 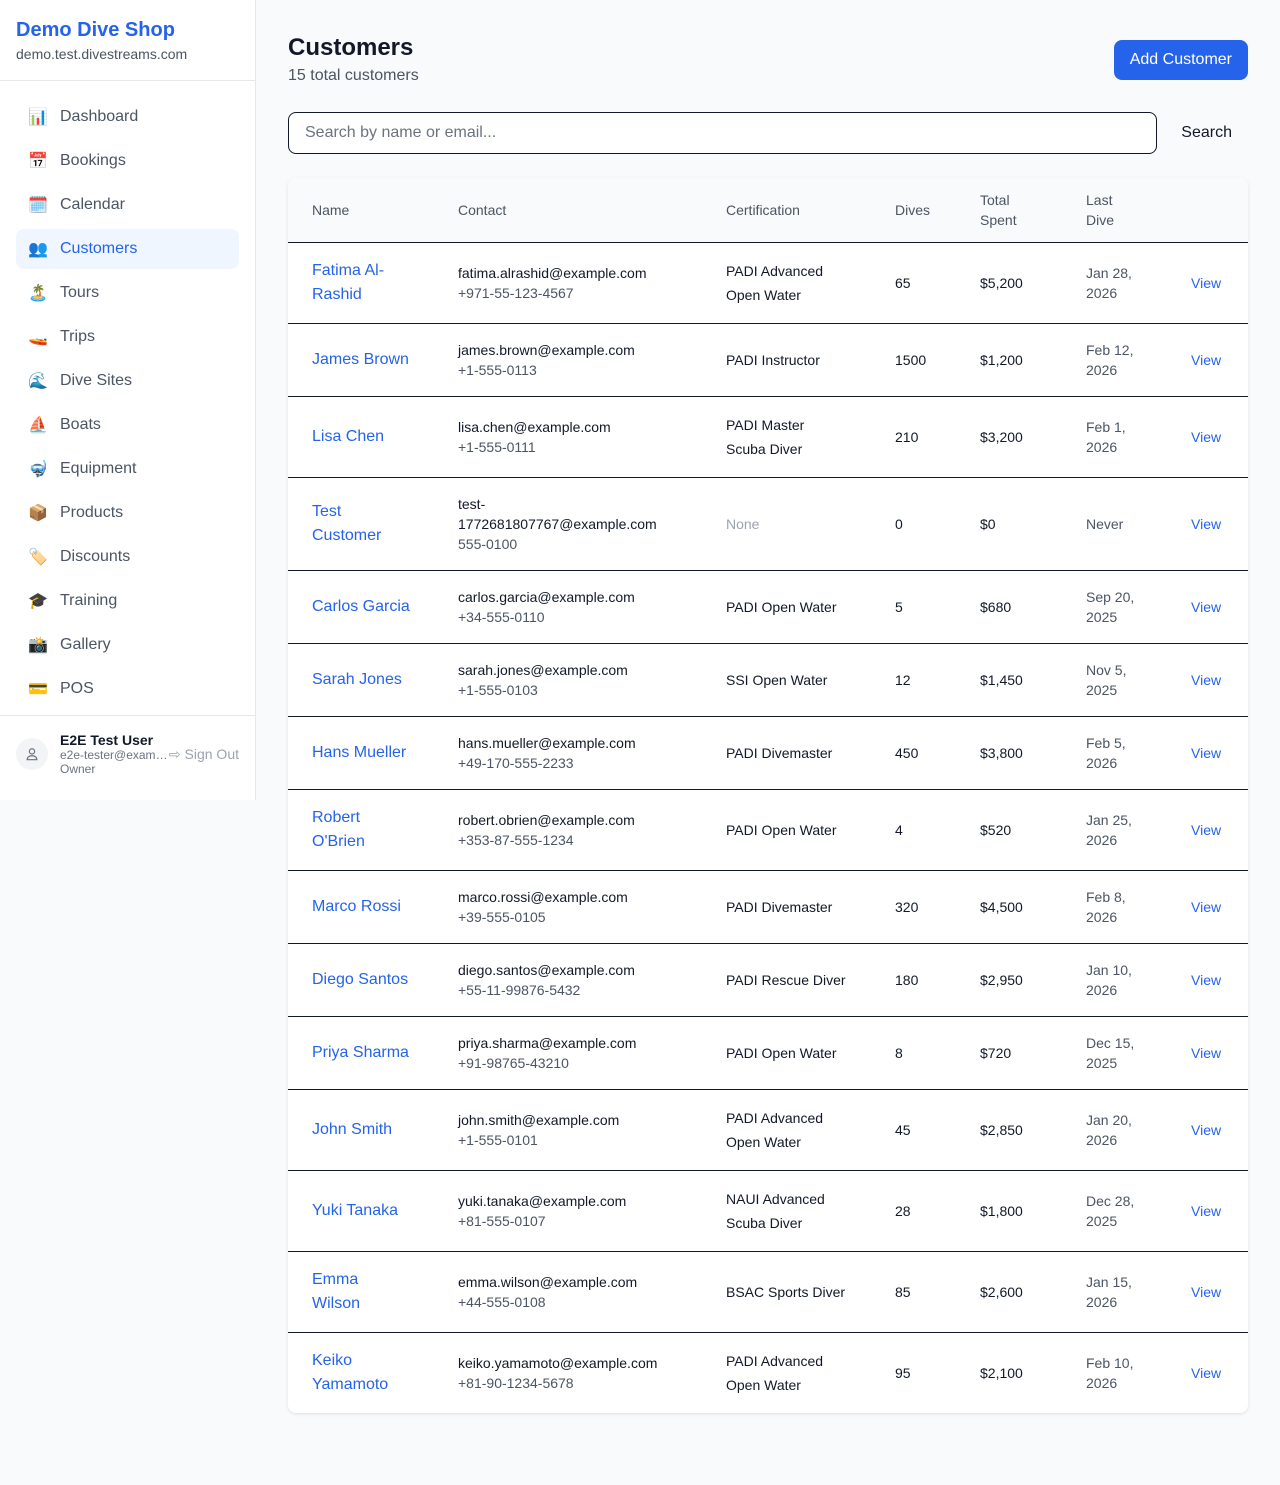 What do you see at coordinates (1001, 1372) in the screenshot?
I see `customer-total-spent: $2,100` at bounding box center [1001, 1372].